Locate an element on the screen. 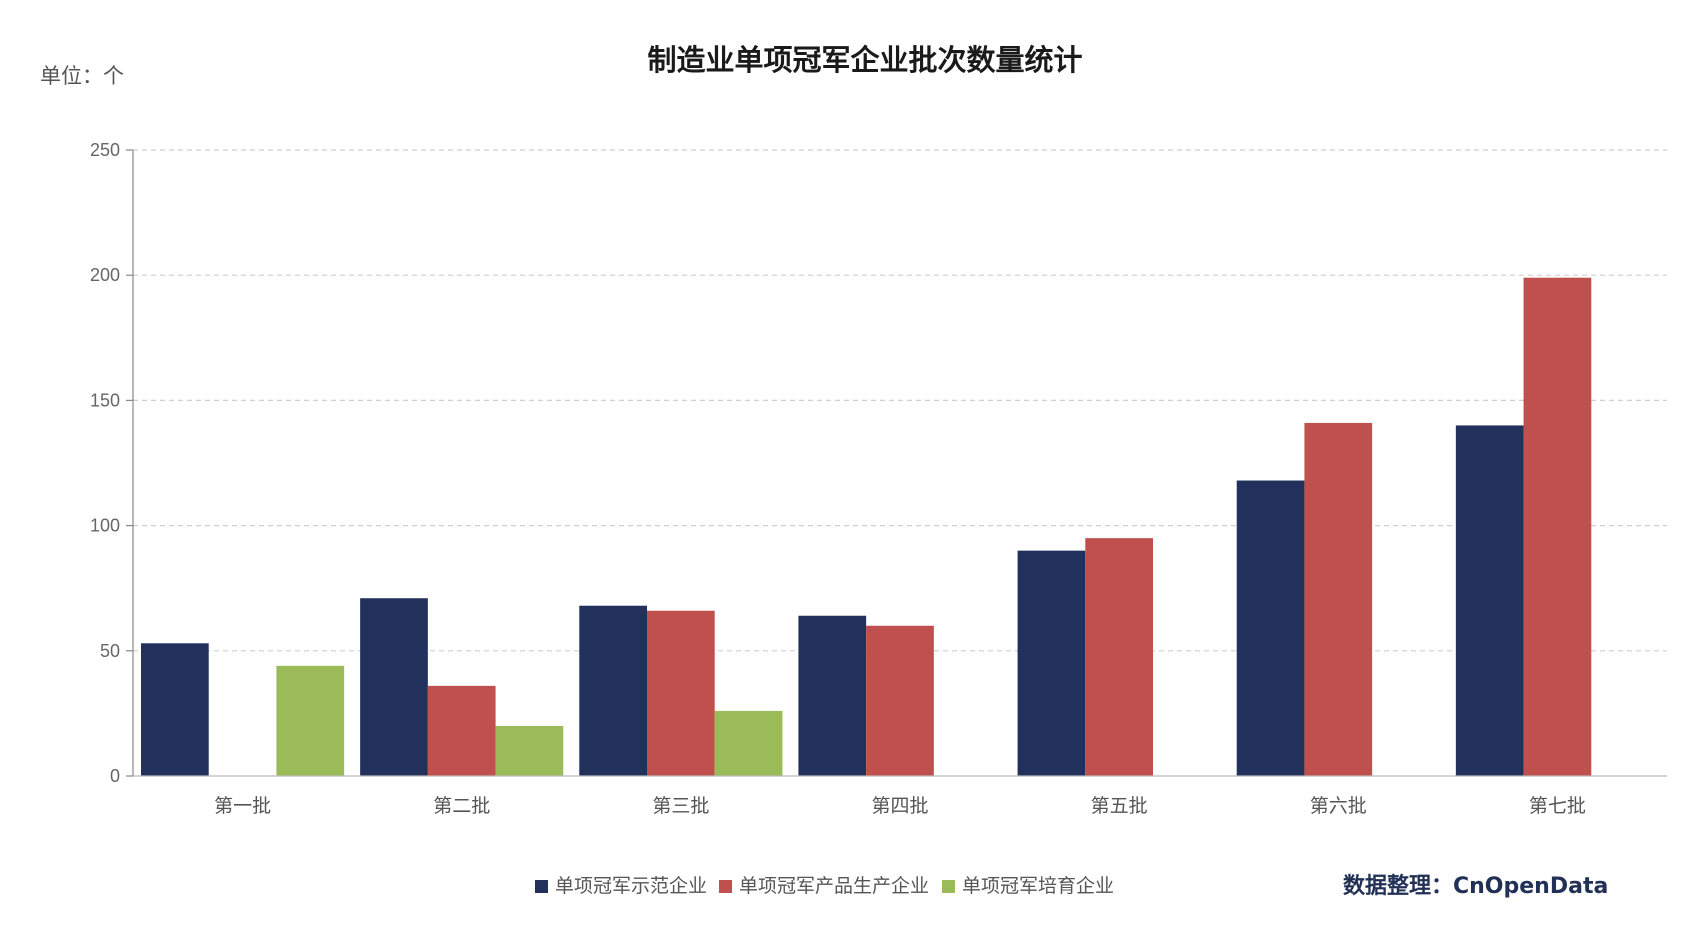  unit-label: 单位：个 is located at coordinates (82, 76).